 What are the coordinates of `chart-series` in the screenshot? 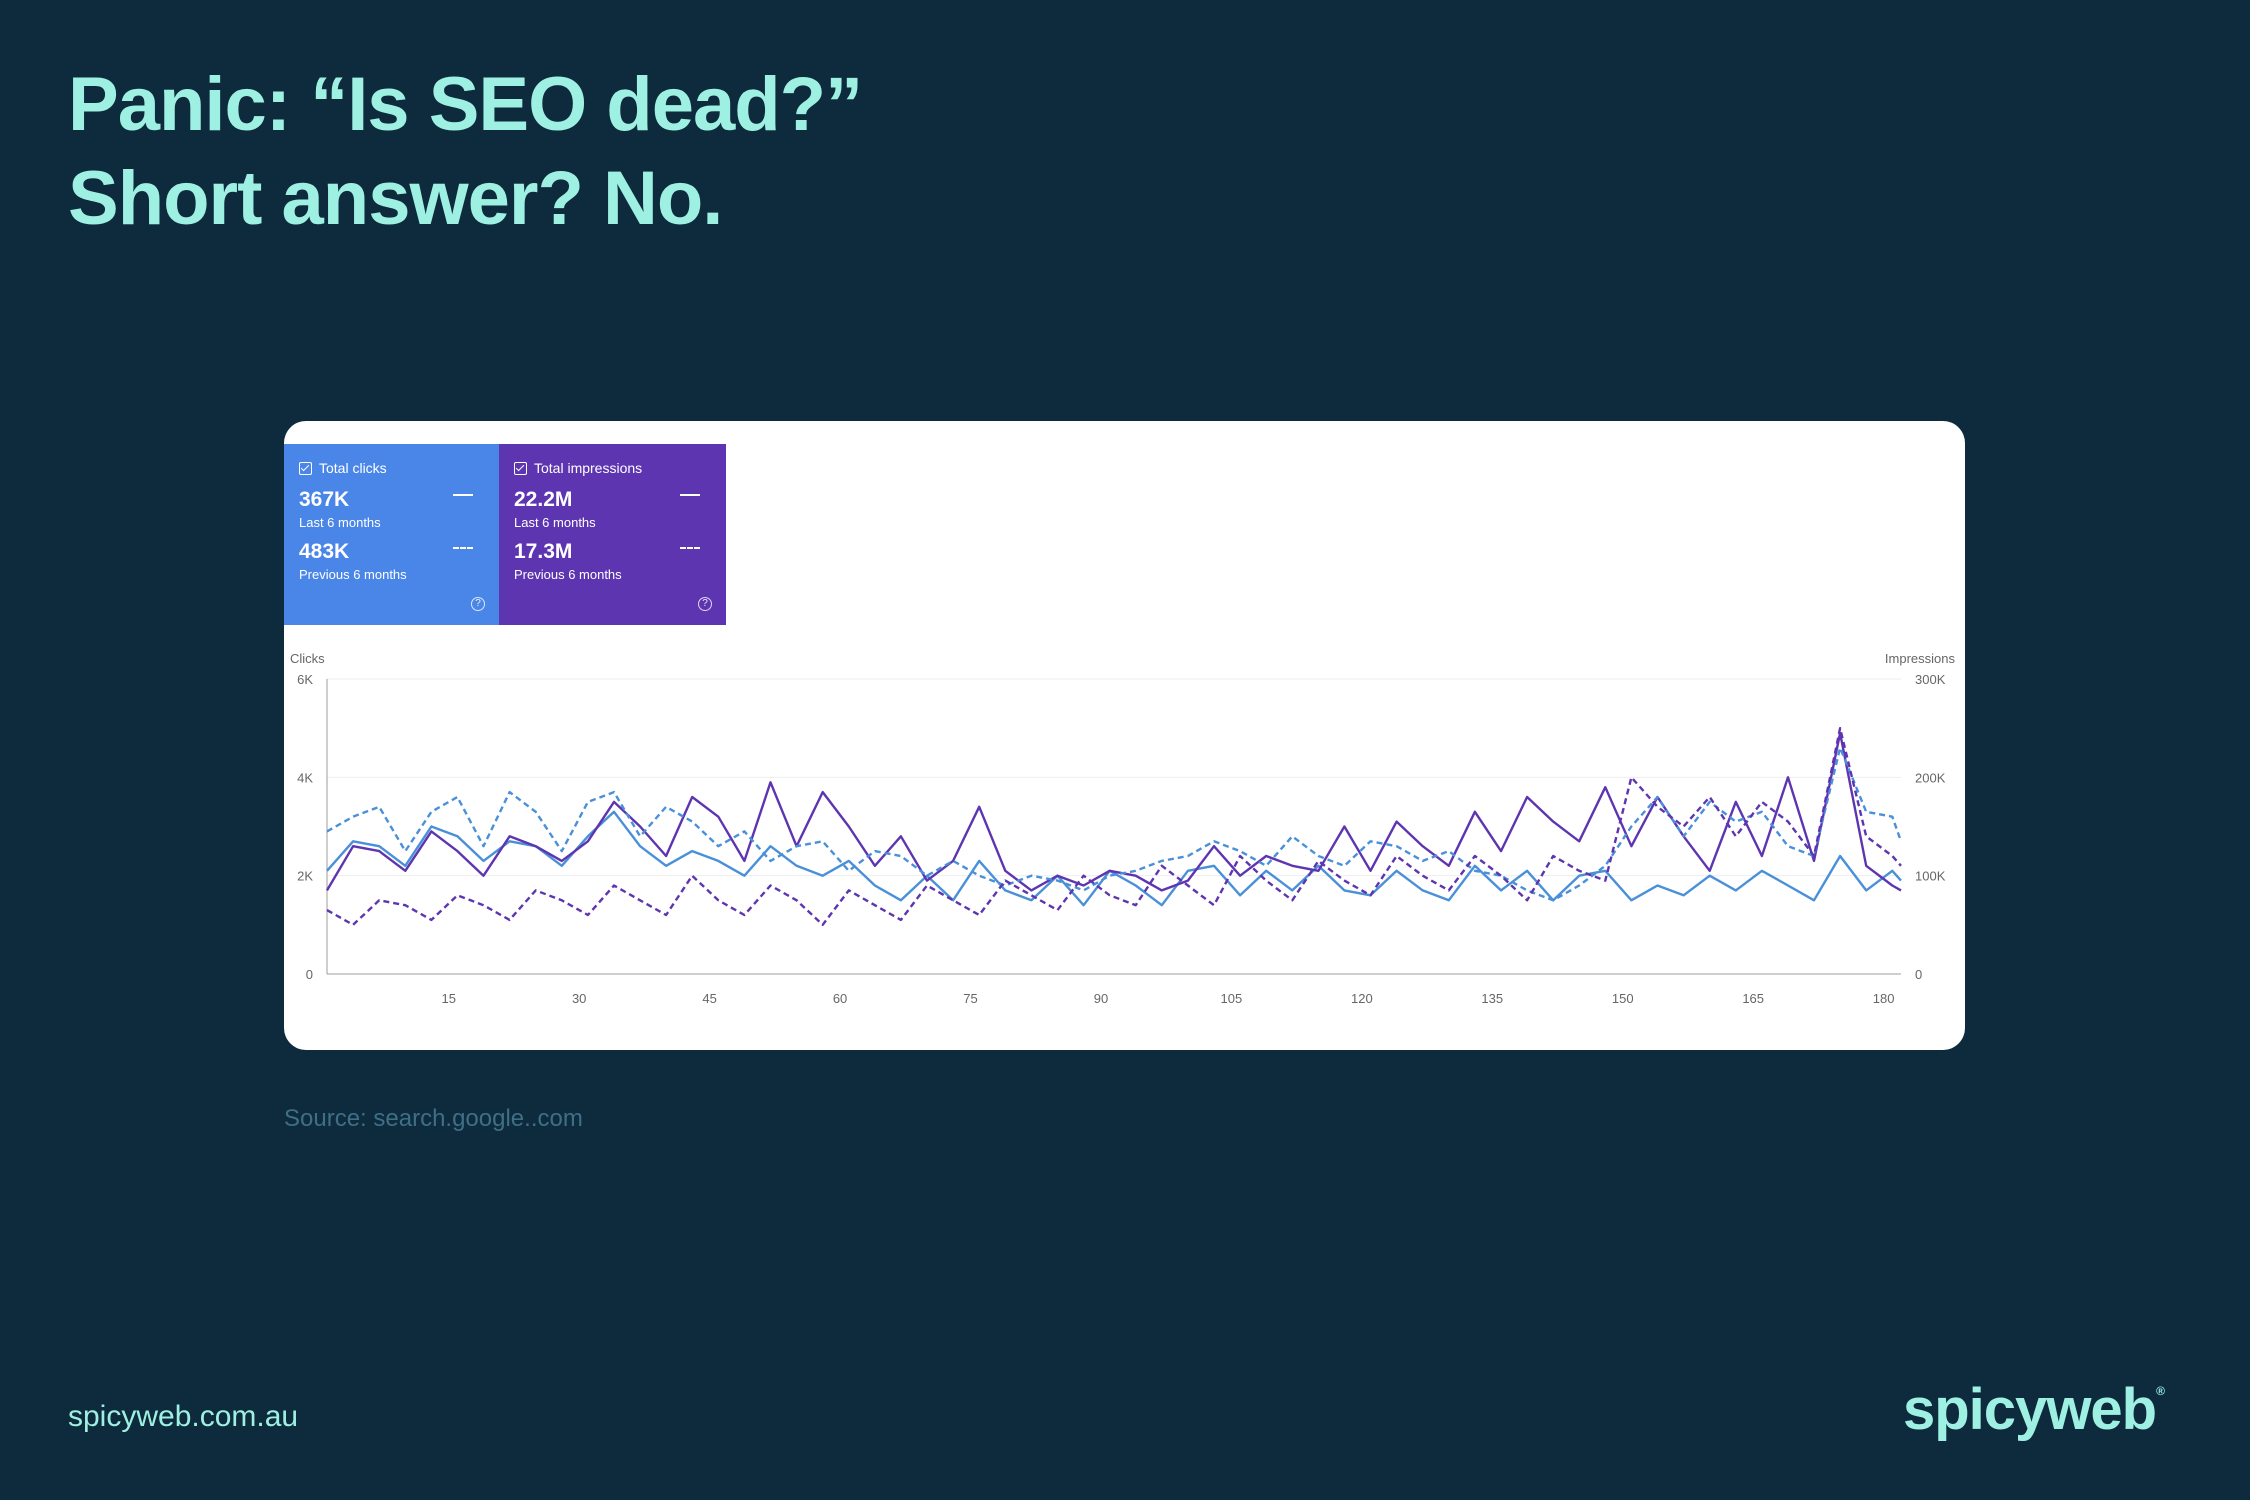 It's located at (1114, 826).